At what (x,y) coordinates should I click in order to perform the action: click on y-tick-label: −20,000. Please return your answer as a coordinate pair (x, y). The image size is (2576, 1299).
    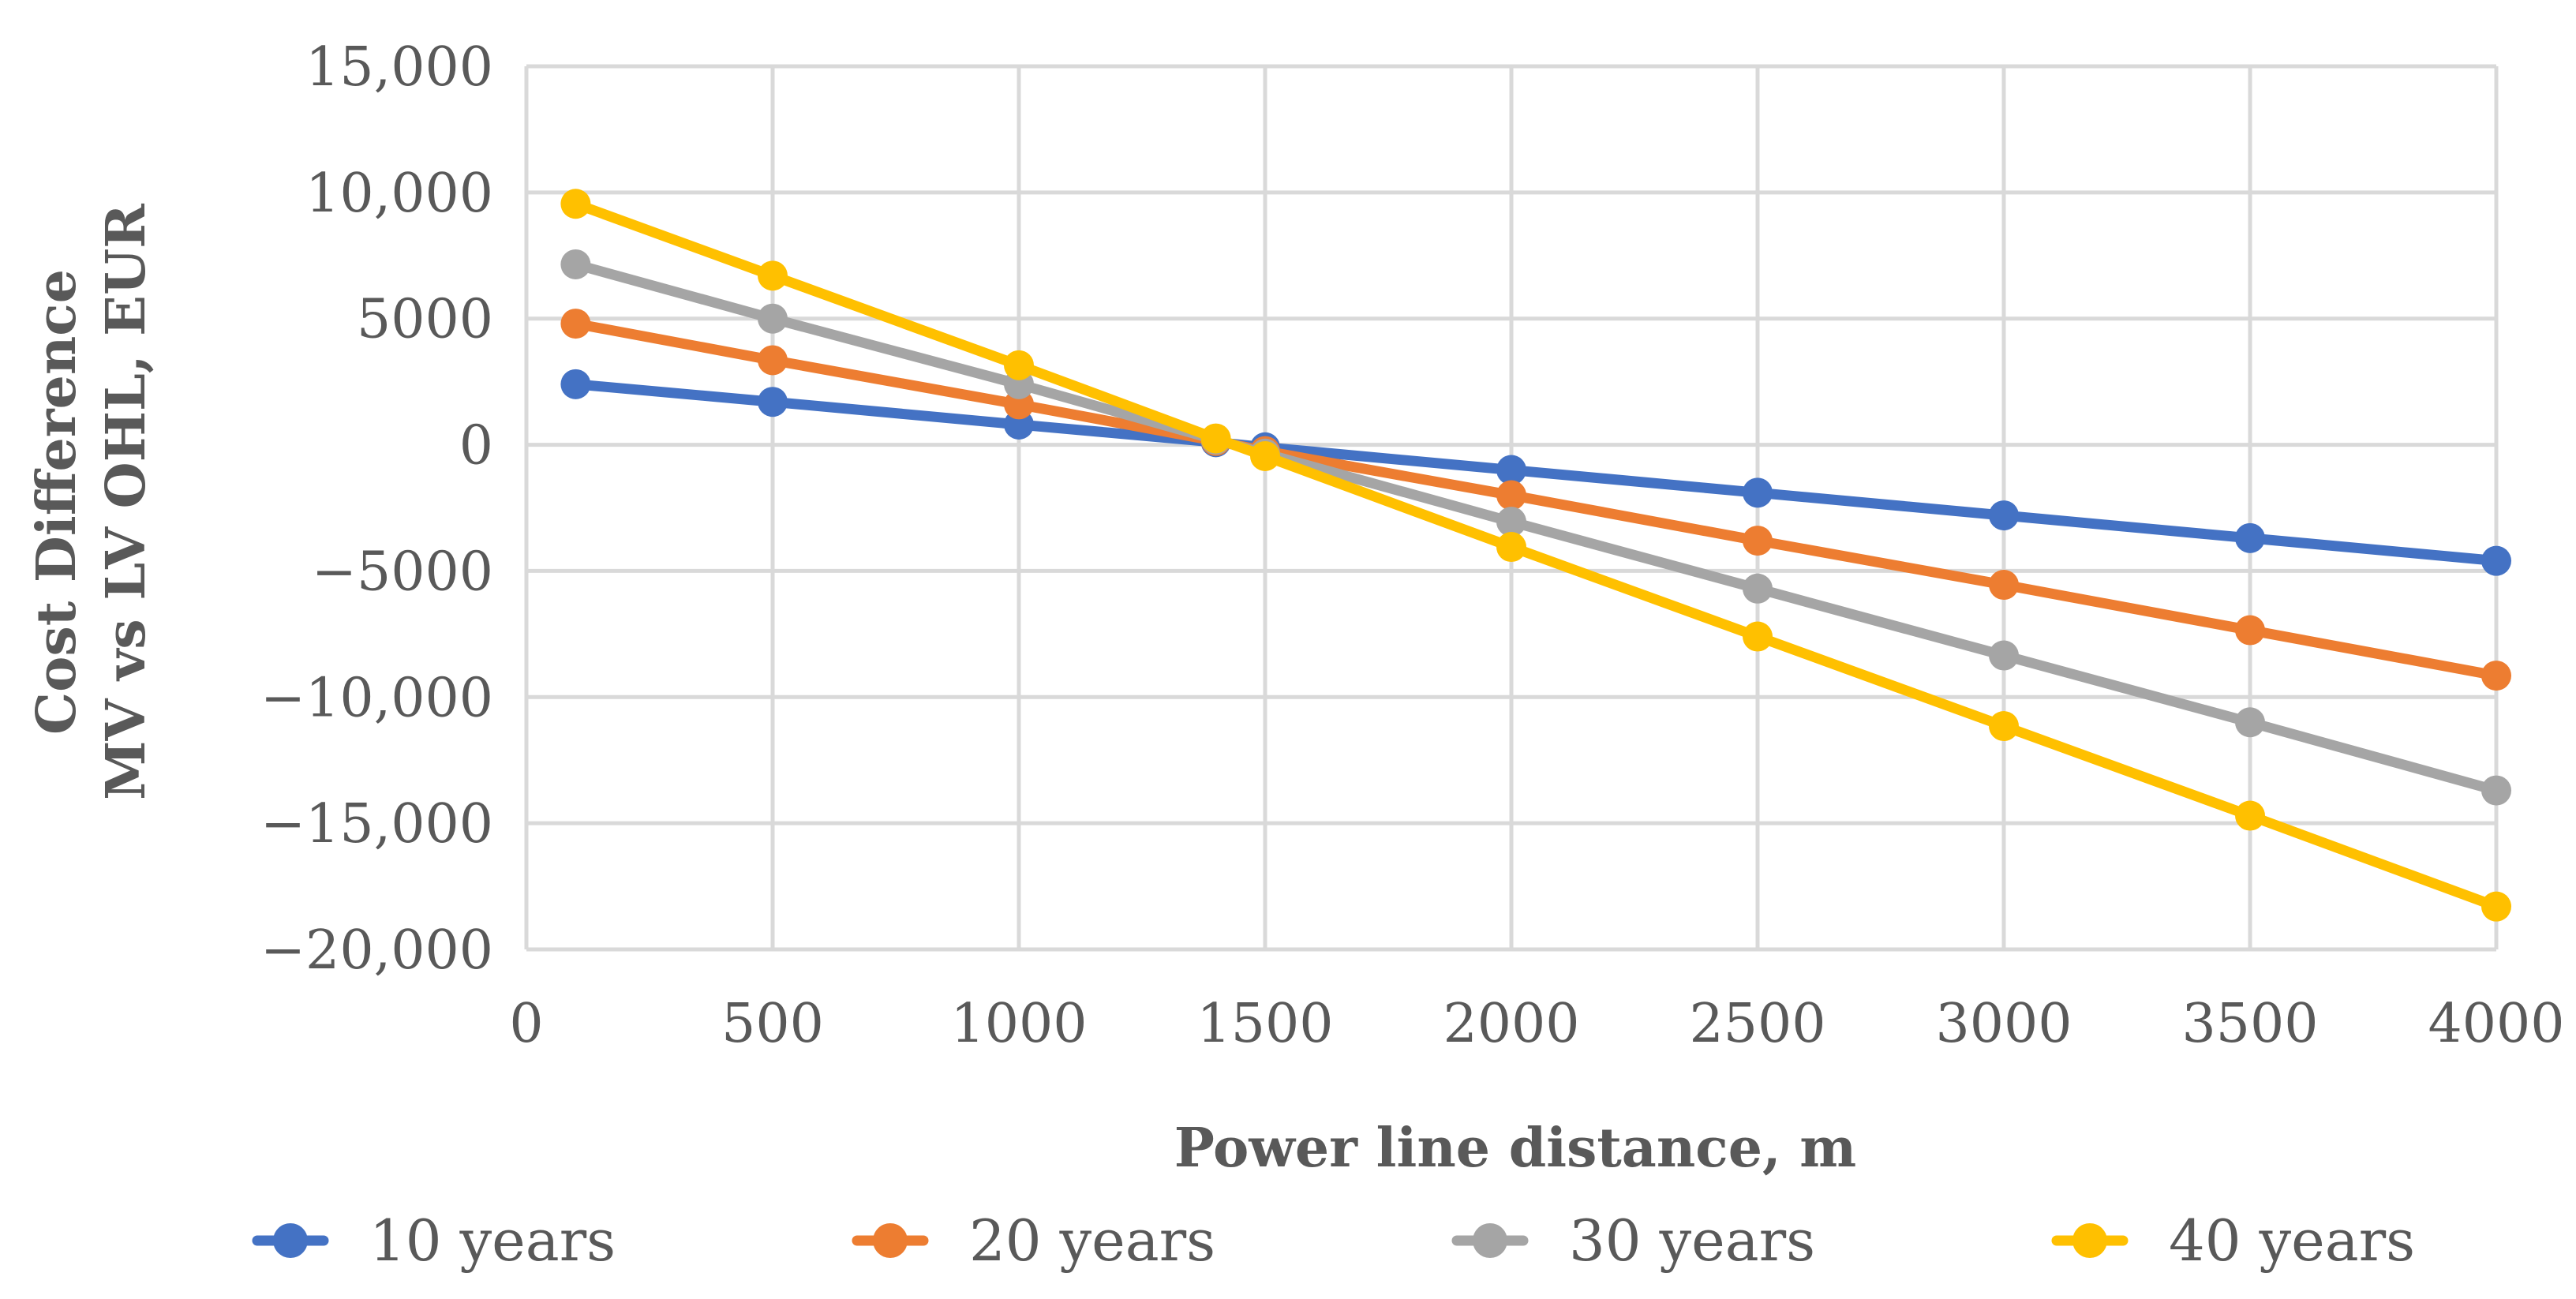
    Looking at the image, I should click on (376, 951).